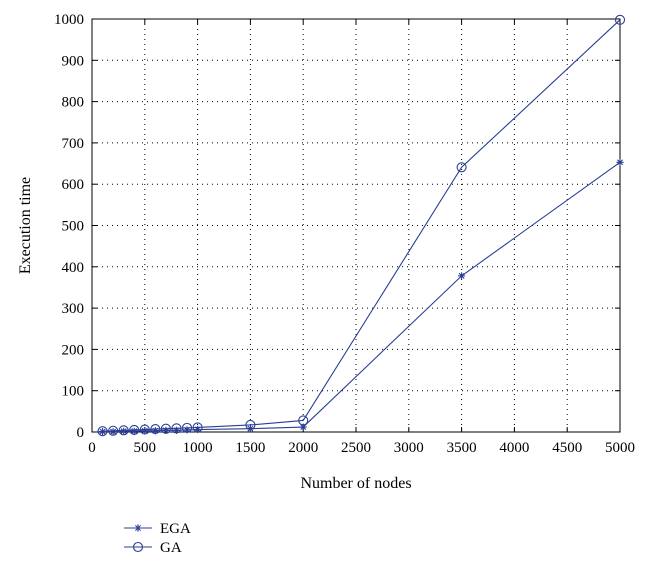 This screenshot has height=566, width=656. What do you see at coordinates (620, 448) in the screenshot?
I see `x-tick-label: 5000` at bounding box center [620, 448].